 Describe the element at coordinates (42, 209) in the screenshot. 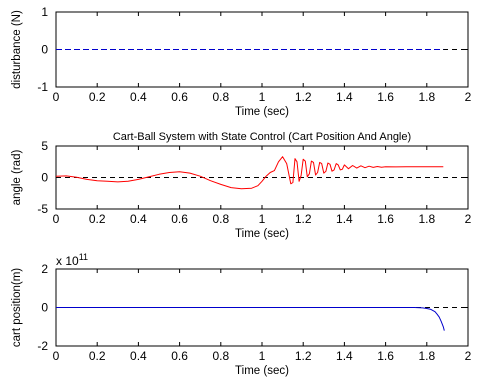

I see `y-tick-label: -5` at that location.